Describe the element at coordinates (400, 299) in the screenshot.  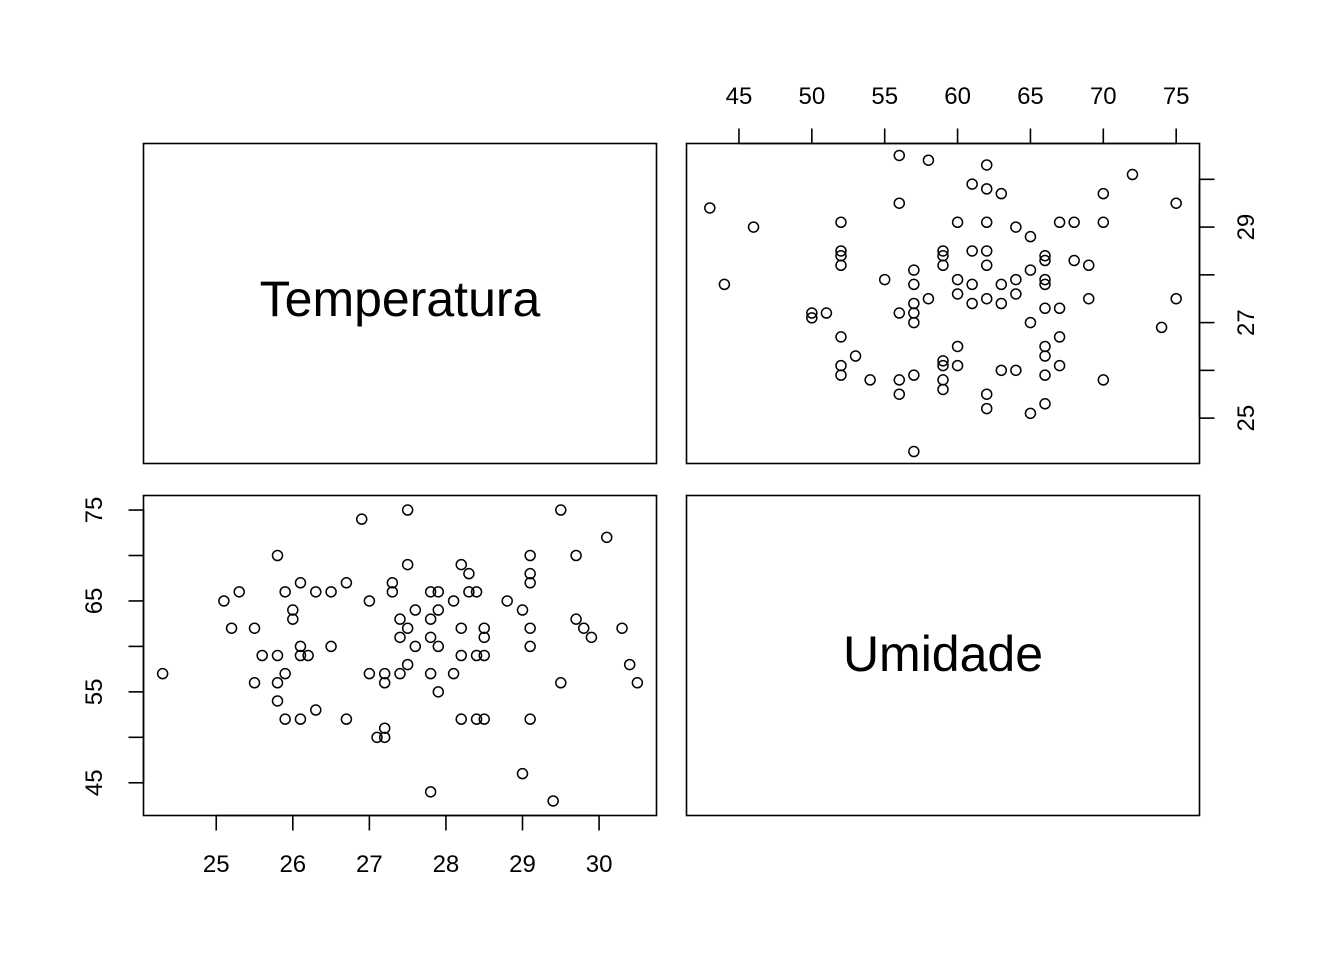
I see `diagonal-label-temperatura: Temperatura` at that location.